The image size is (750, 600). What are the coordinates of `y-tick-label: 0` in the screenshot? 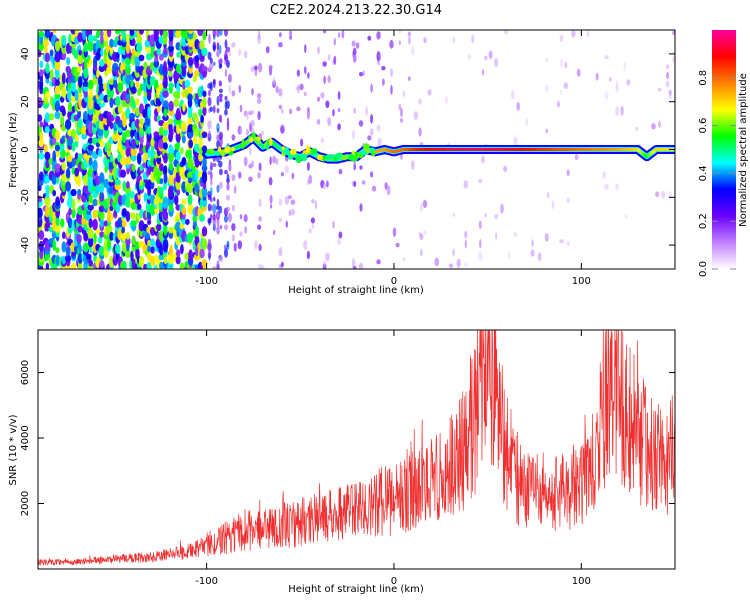 It's located at (25, 149).